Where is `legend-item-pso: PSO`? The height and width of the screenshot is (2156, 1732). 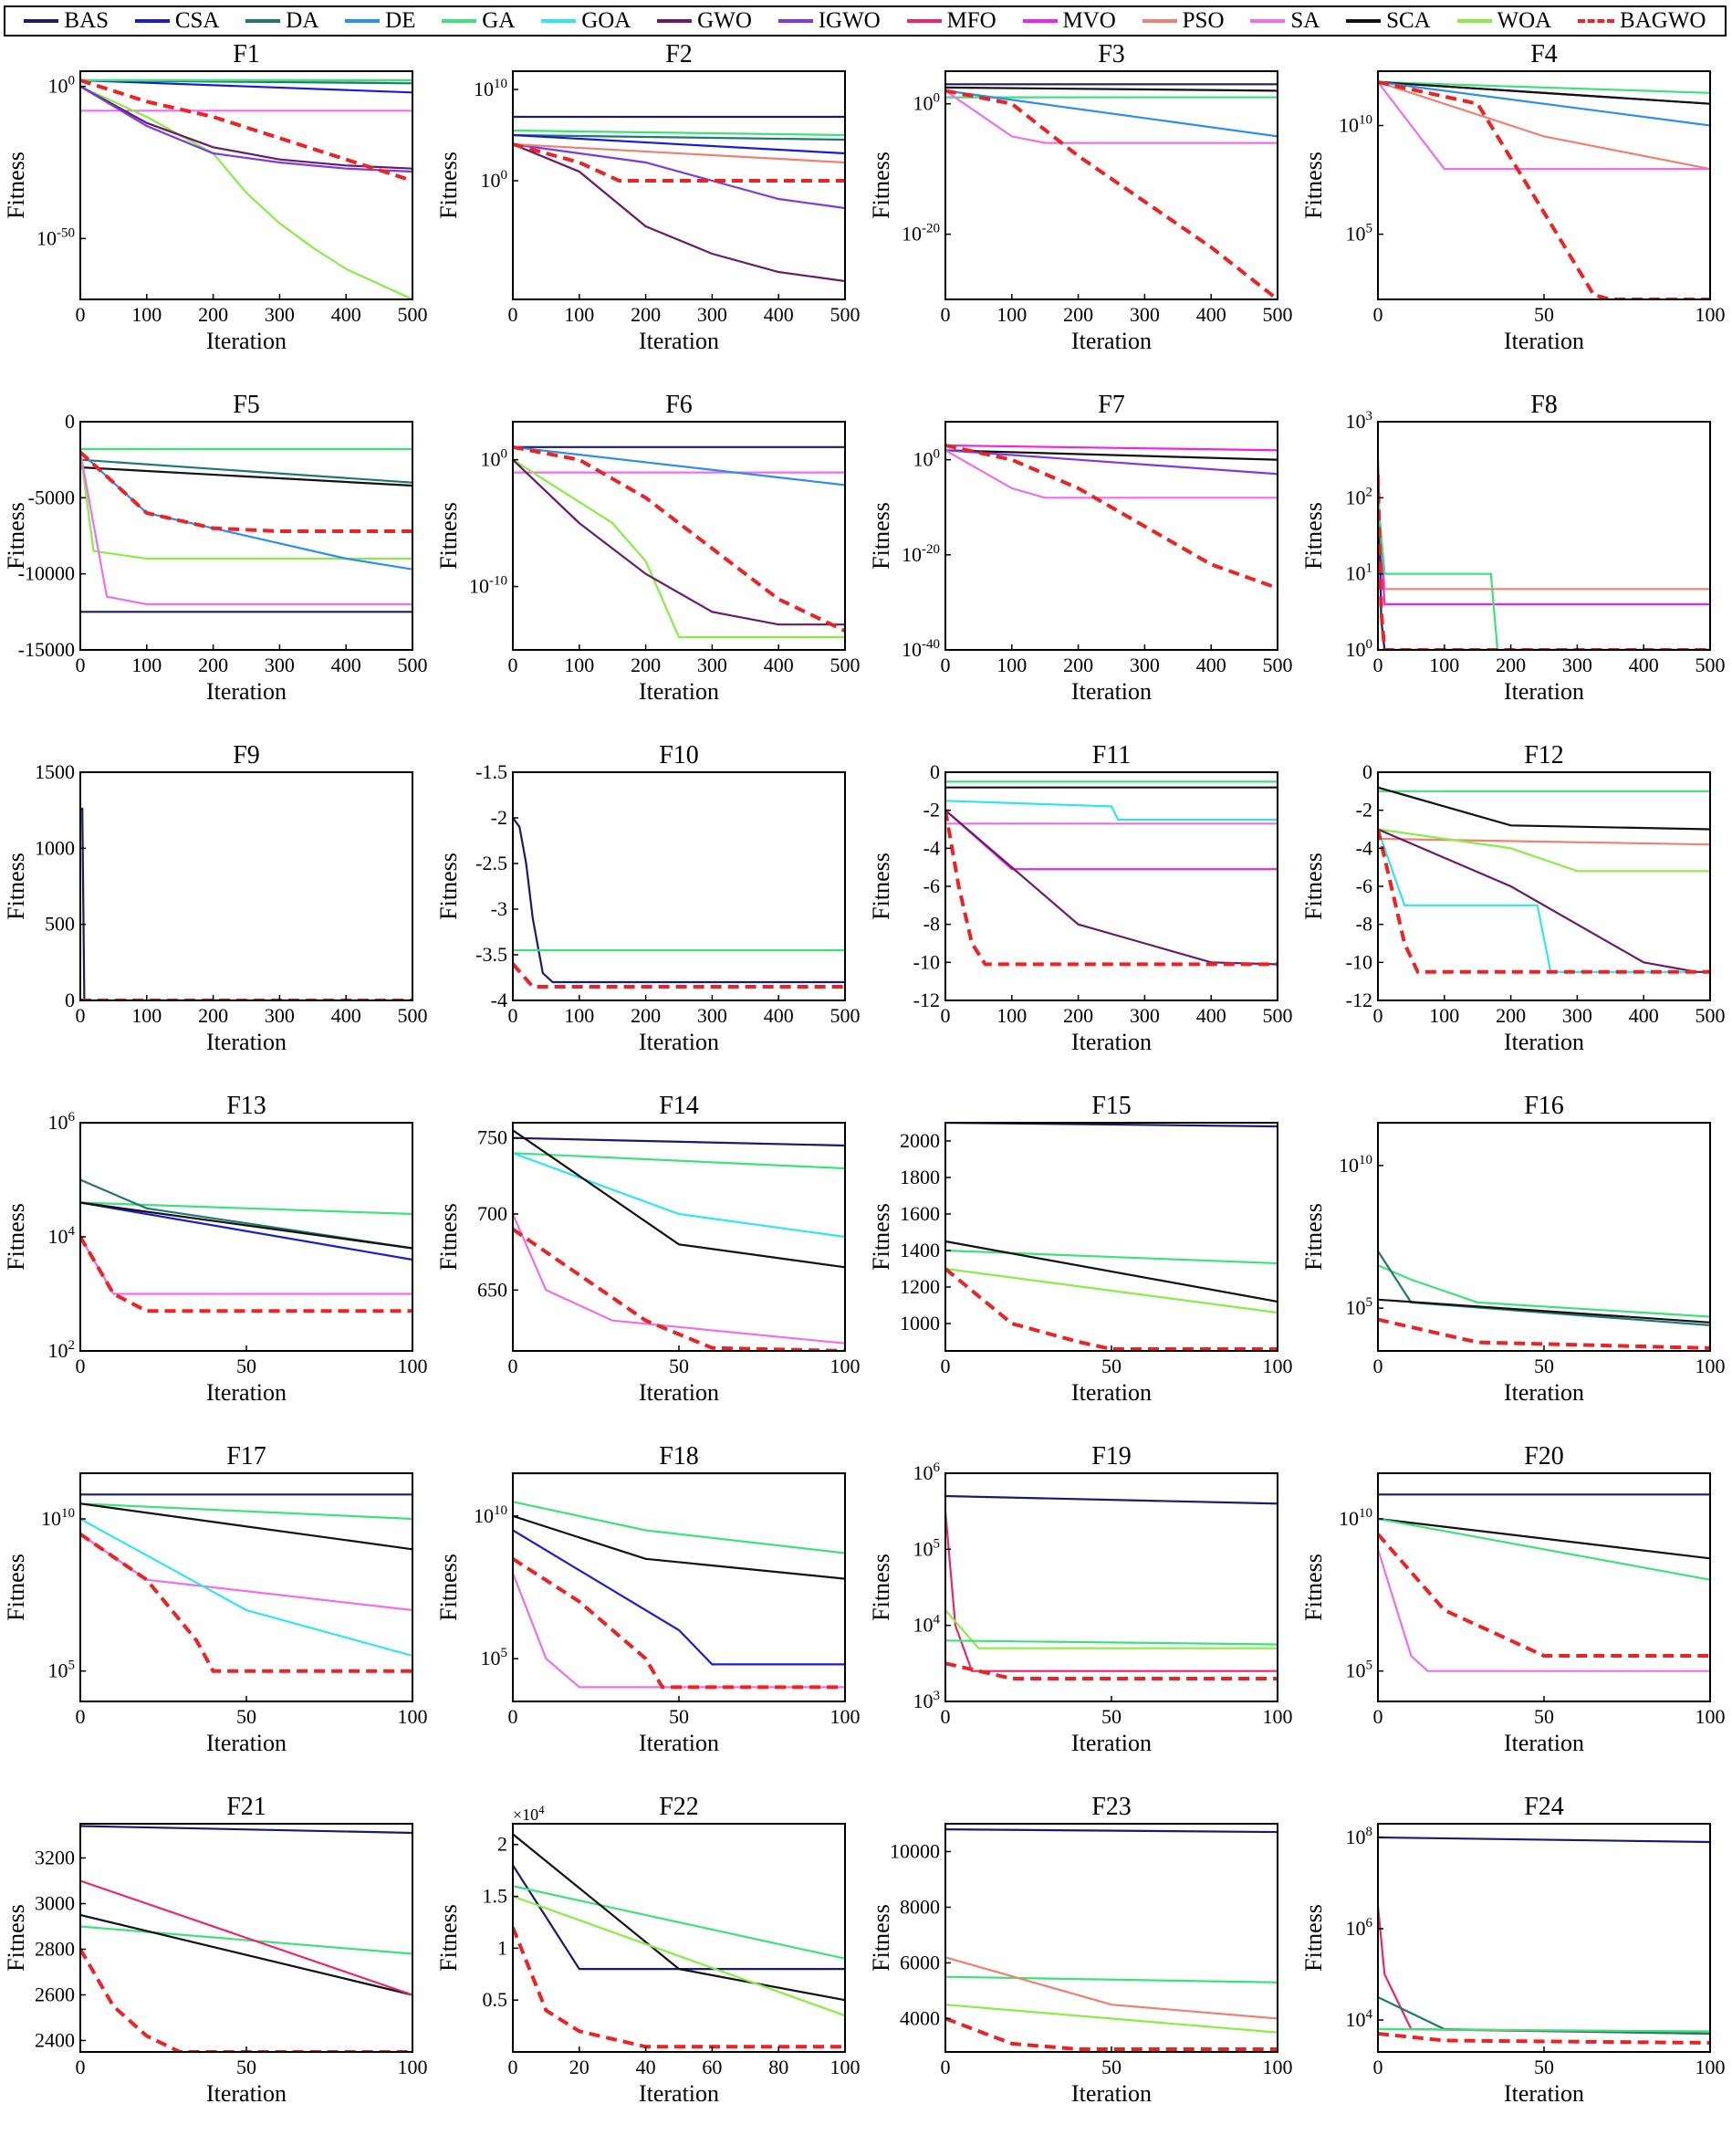
legend-item-pso: PSO is located at coordinates (1183, 21).